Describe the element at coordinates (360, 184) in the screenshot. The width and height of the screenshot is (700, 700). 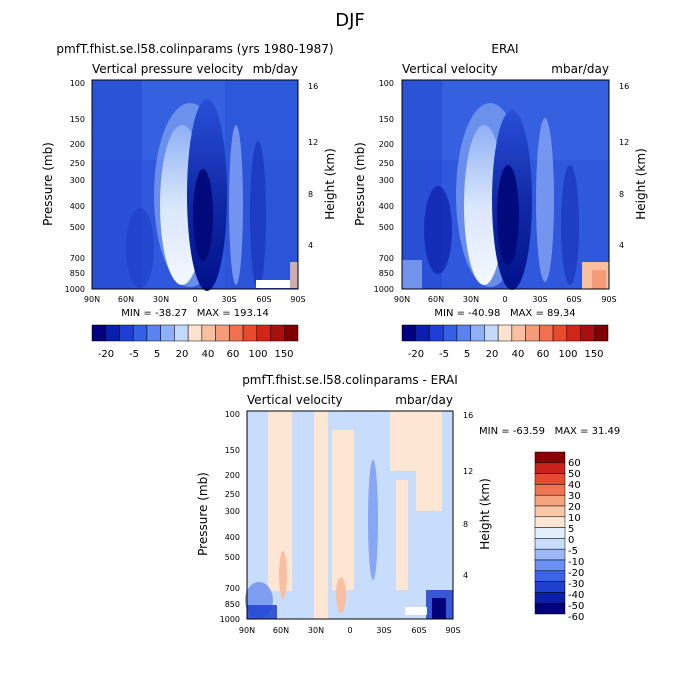
I see `panel-obs-ylabel: Pressure (mb)` at that location.